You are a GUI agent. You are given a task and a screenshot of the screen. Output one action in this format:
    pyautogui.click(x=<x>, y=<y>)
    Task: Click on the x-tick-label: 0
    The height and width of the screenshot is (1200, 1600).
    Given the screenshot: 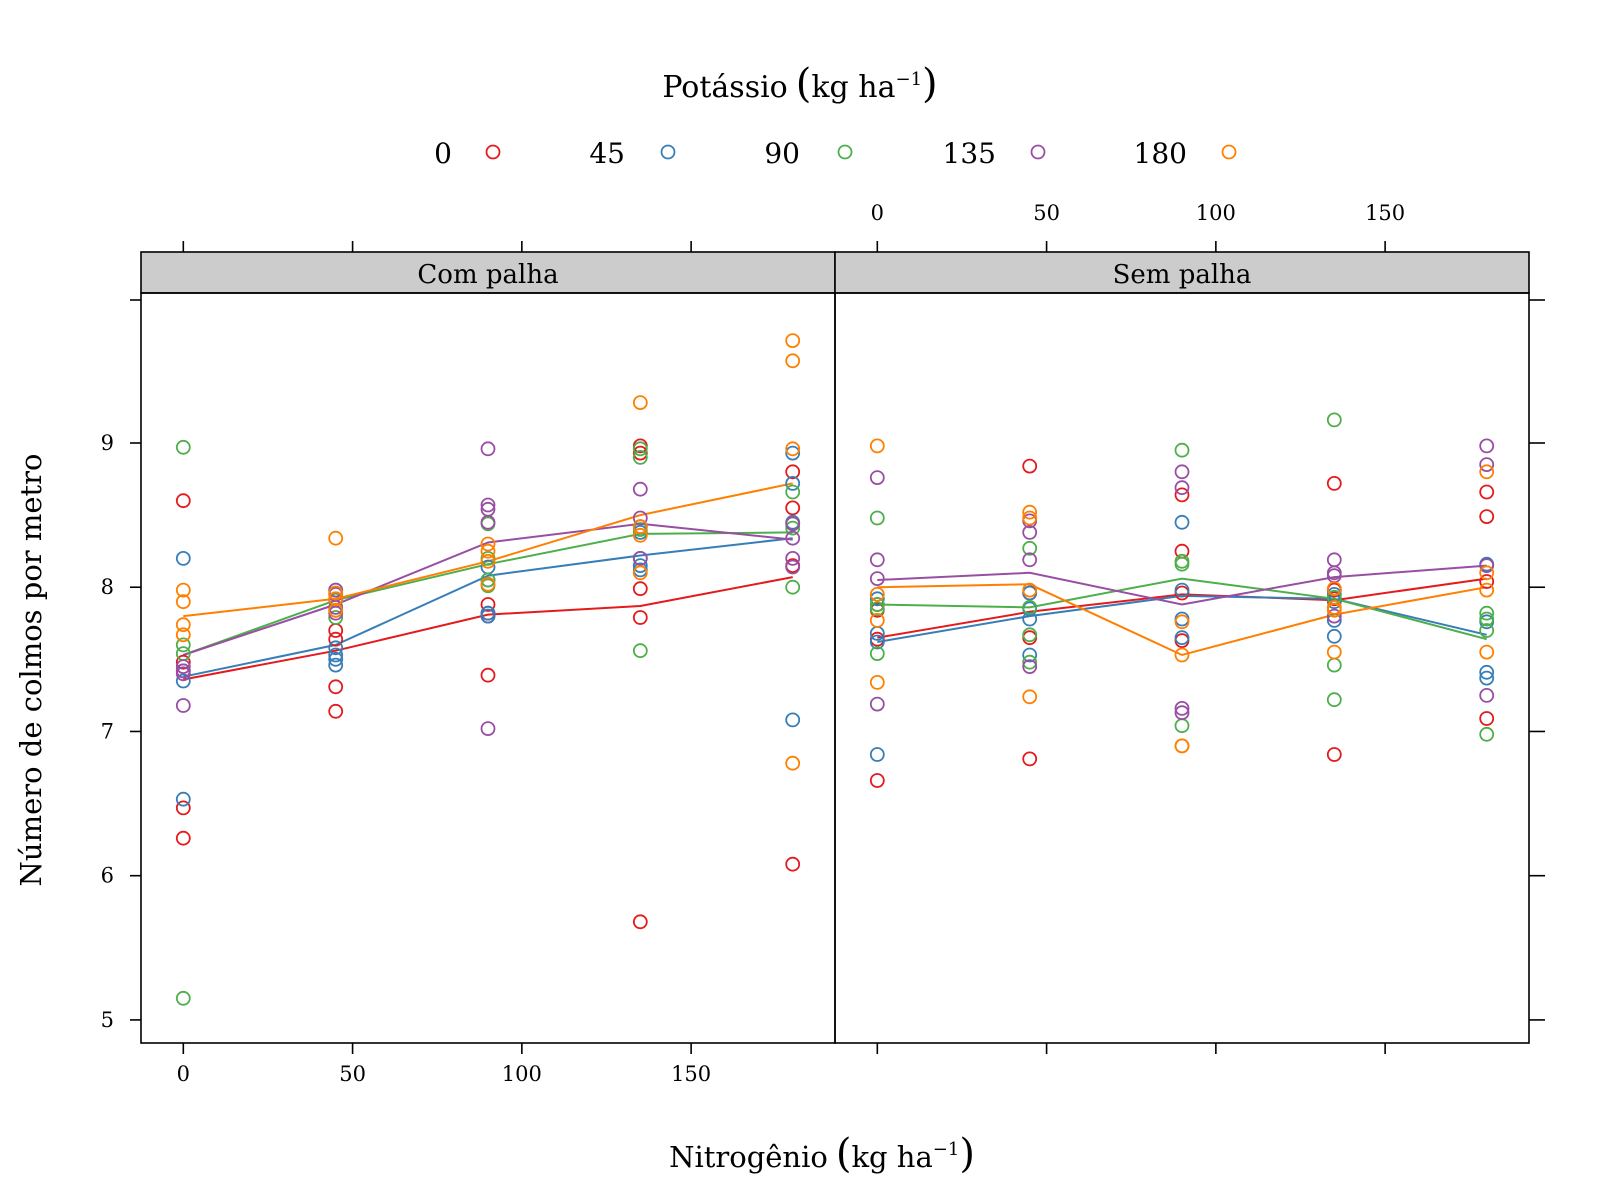 What is the action you would take?
    pyautogui.click(x=183, y=1074)
    